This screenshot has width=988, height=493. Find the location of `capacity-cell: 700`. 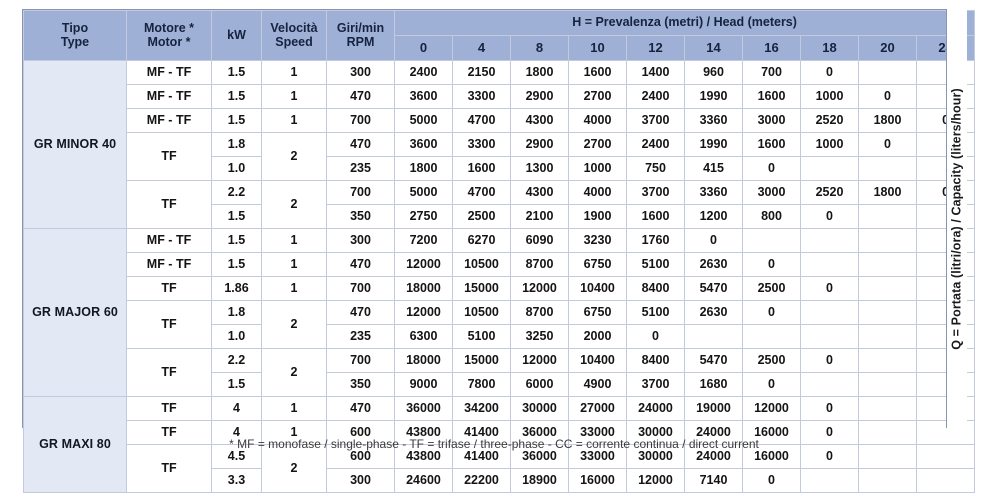

capacity-cell: 700 is located at coordinates (771, 72).